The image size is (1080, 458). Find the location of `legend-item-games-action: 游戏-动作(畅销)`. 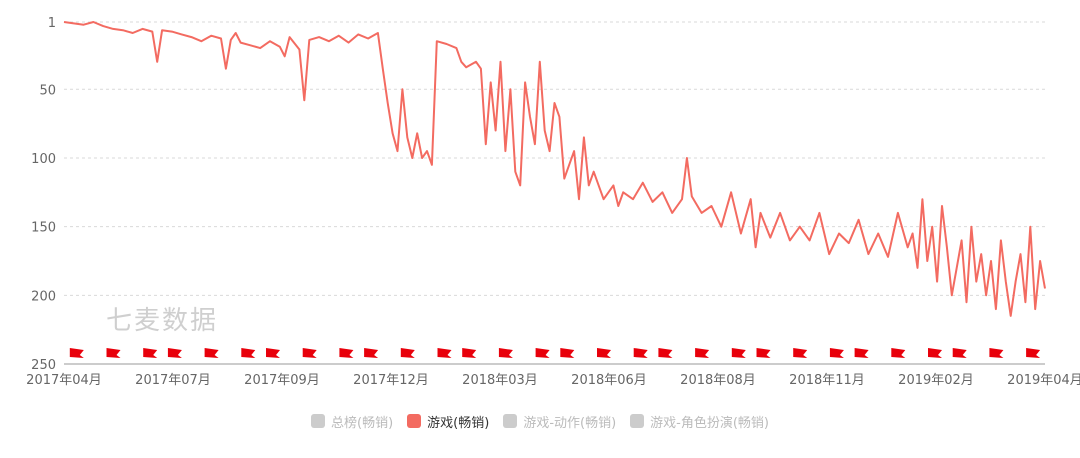

legend-item-games-action: 游戏-动作(畅销) is located at coordinates (559, 421).